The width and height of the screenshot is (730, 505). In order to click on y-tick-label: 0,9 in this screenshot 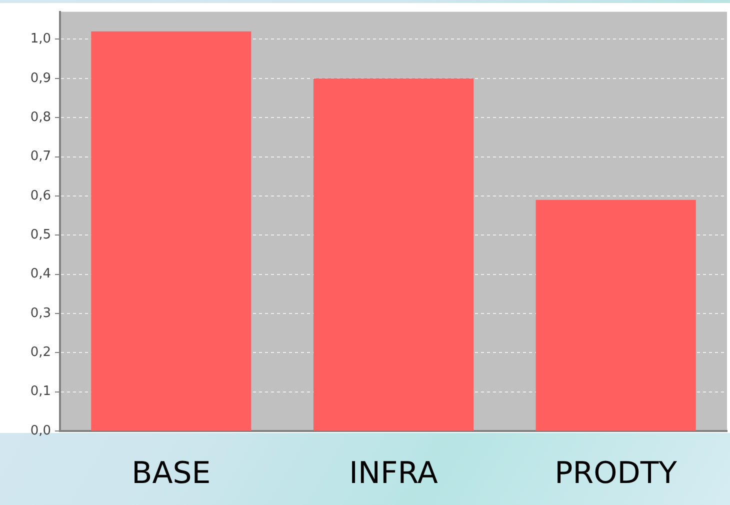, I will do `click(40, 78)`.